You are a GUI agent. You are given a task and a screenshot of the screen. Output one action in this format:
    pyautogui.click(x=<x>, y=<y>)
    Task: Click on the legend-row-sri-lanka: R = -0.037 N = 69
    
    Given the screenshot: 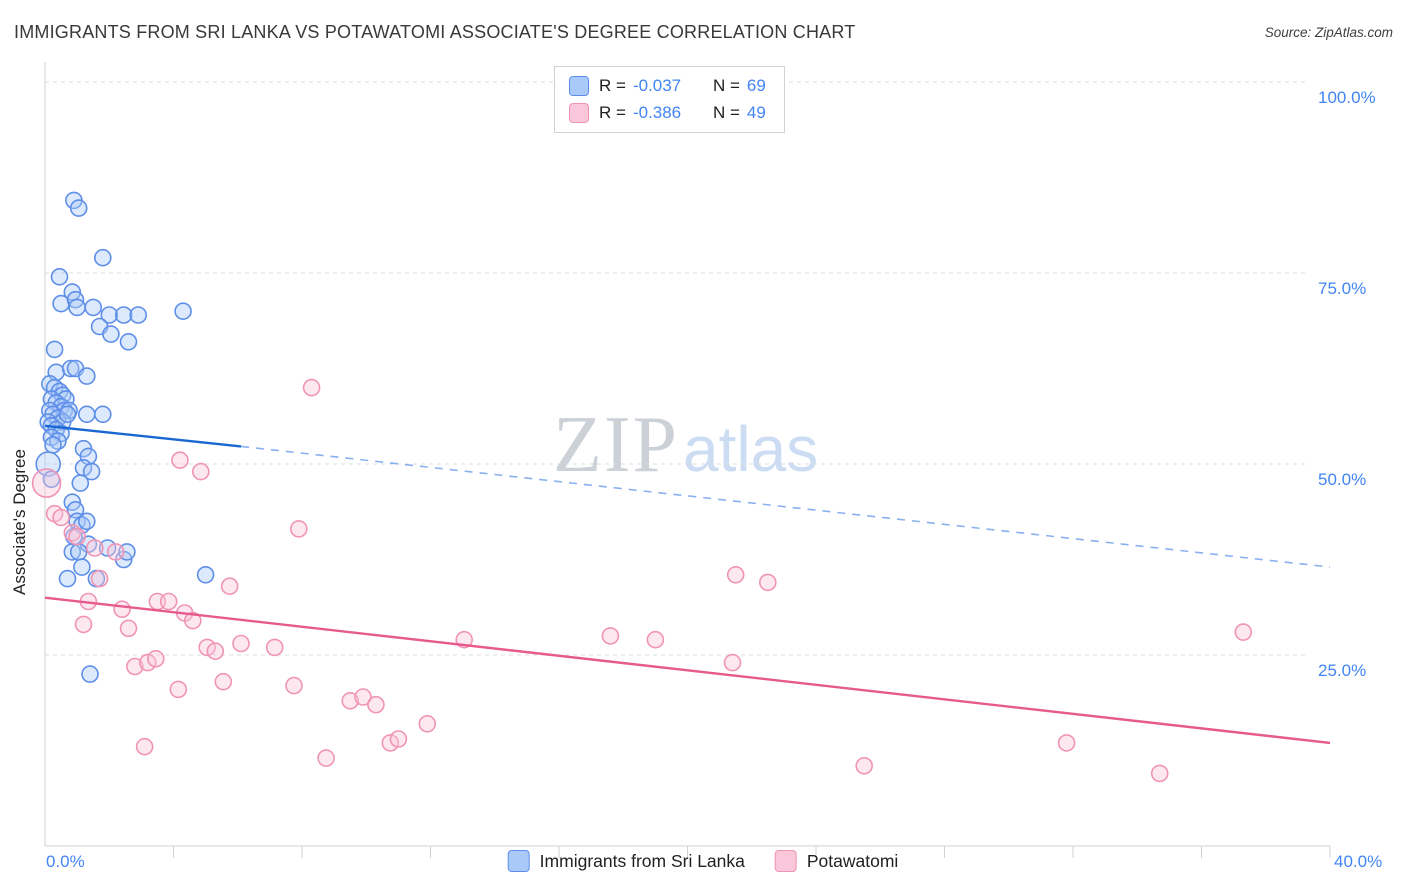 What is the action you would take?
    pyautogui.click(x=667, y=86)
    